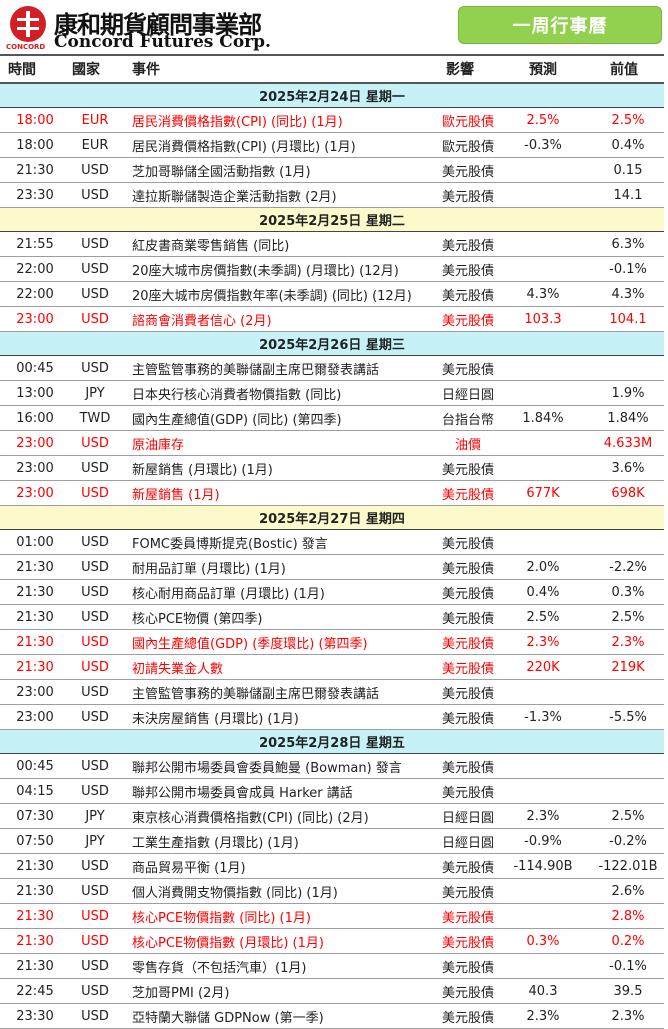  I want to click on event-name: 聯邦公開市場委員會委員鮑曼 (Bowman) 發言, so click(276, 766).